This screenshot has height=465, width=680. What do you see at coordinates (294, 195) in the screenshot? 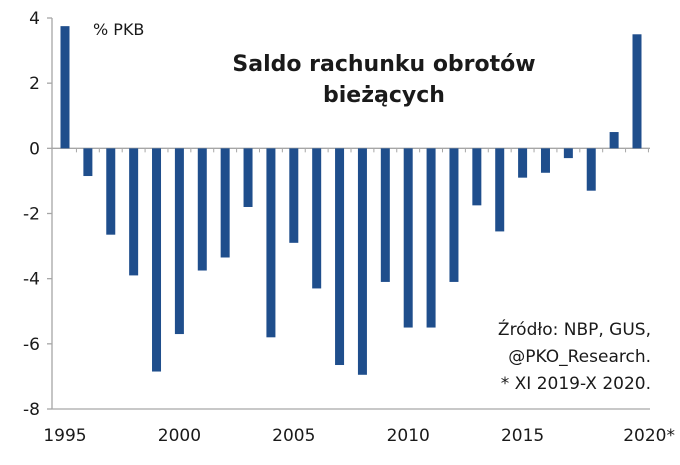
I see `bar-2005` at bounding box center [294, 195].